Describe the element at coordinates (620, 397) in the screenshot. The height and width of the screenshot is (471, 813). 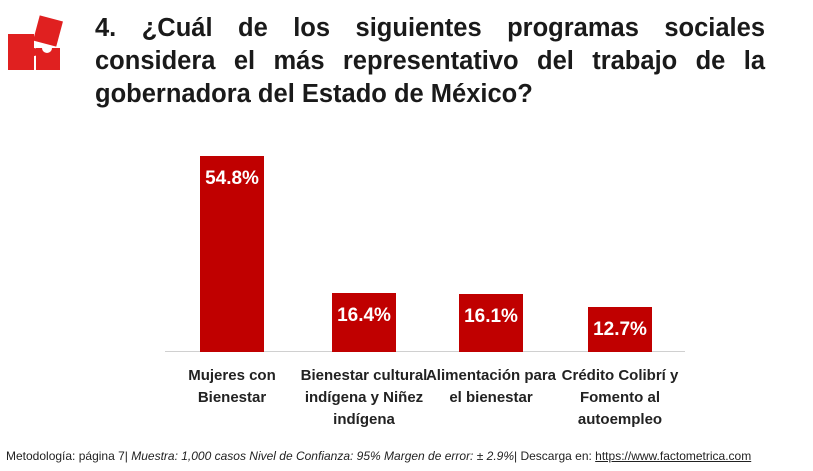
I see `x-tick-label: Crédito Colibrí y Fomento al autoempleo` at that location.